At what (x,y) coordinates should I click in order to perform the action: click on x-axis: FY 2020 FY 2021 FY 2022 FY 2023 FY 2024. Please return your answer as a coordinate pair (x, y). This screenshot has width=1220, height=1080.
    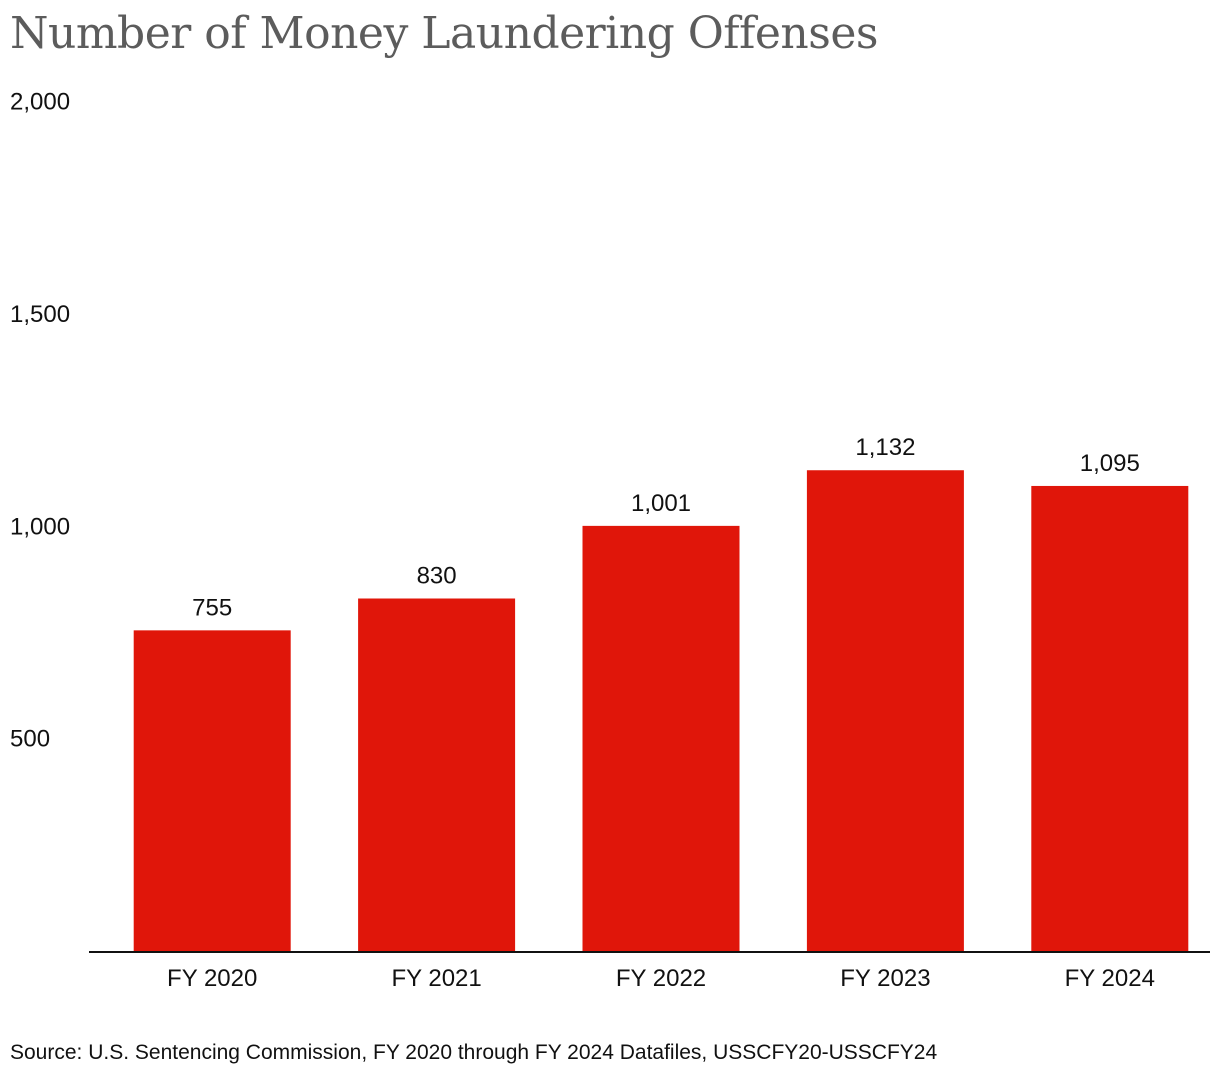
    Looking at the image, I should click on (661, 978).